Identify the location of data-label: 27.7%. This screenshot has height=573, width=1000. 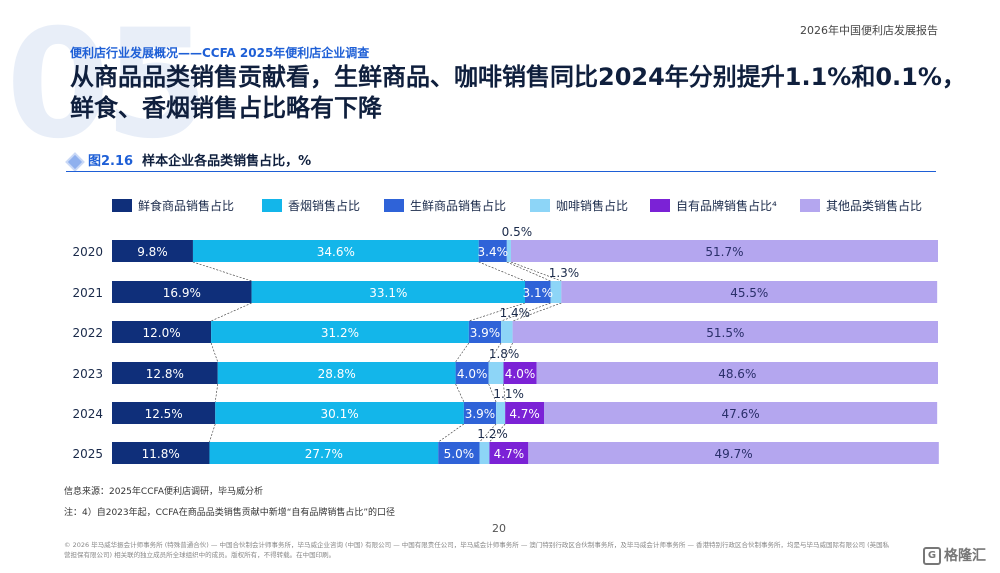
(324, 454).